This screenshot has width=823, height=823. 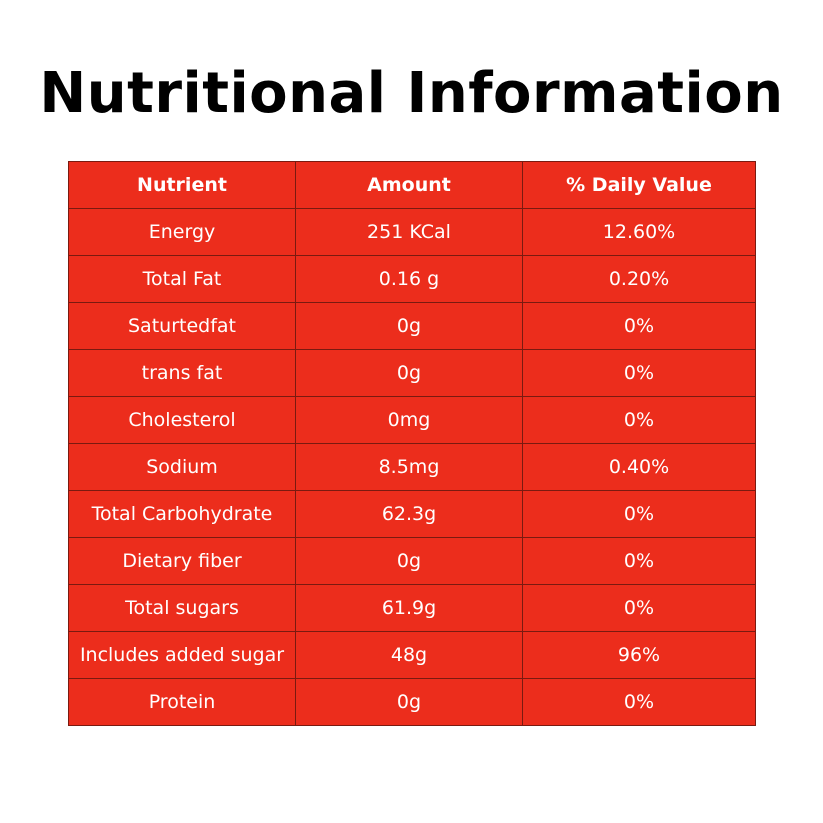 I want to click on cell-amount: 251 KCal, so click(x=409, y=232).